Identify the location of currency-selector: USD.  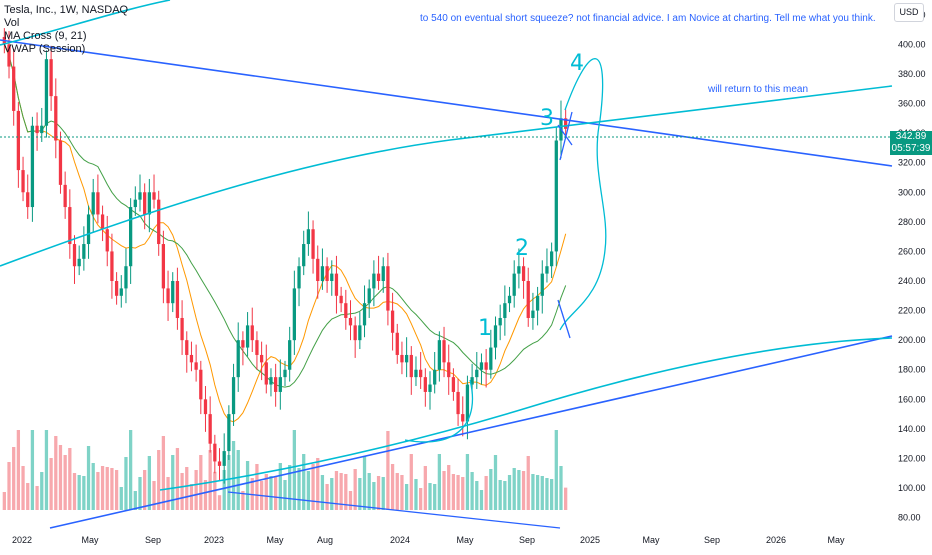
(909, 12).